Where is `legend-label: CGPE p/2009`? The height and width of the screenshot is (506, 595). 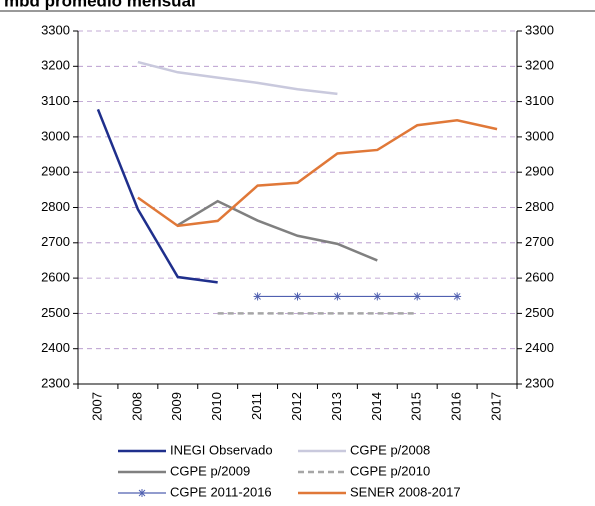 legend-label: CGPE p/2009 is located at coordinates (210, 470).